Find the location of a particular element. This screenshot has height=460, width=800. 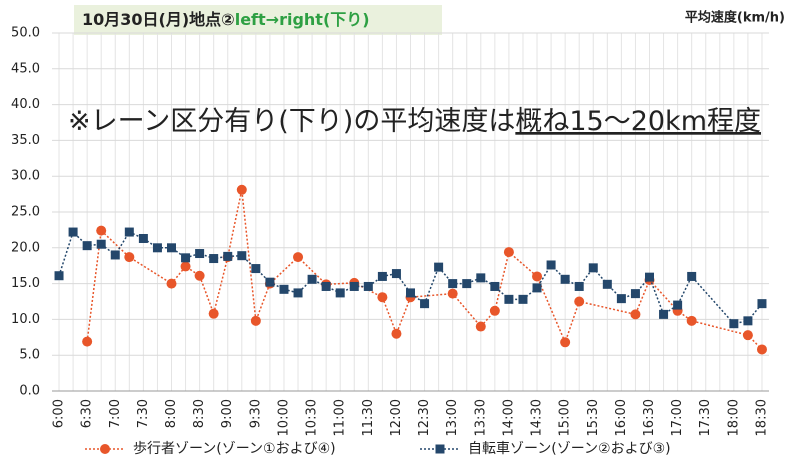

y-tick-label: 45.0 is located at coordinates (25, 68).